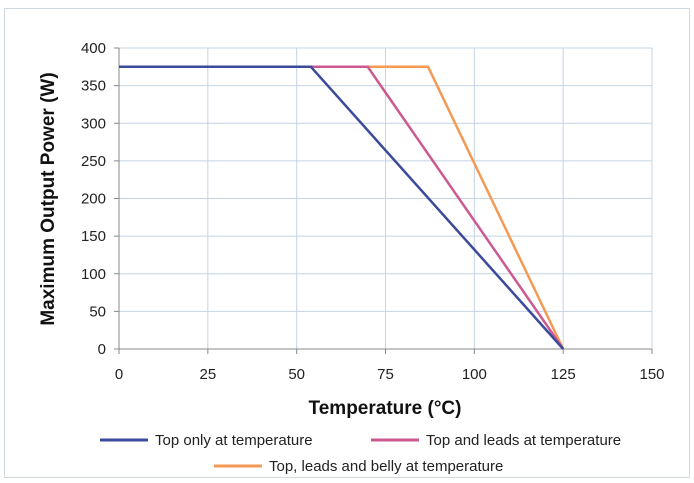 The width and height of the screenshot is (694, 483). Describe the element at coordinates (48, 198) in the screenshot. I see `y-axis-title: Maximum Output Power (W)` at that location.